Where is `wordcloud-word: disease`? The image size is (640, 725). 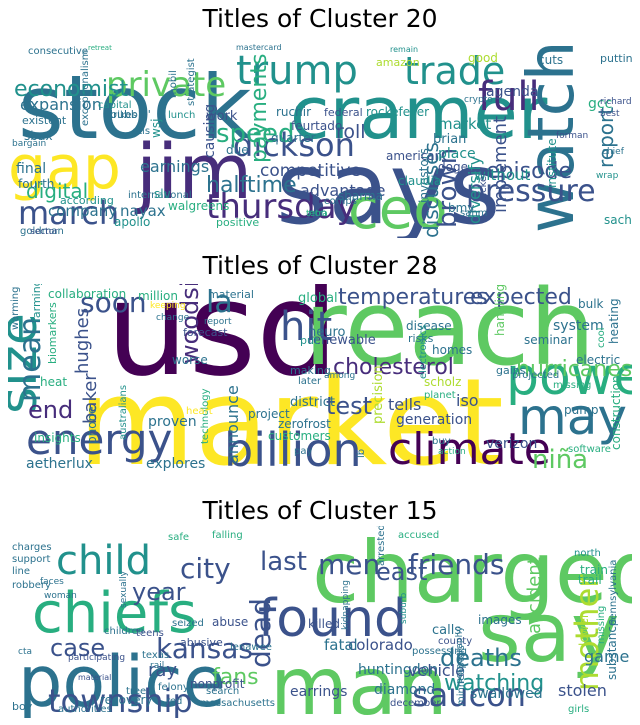
wordcloud-word: disease is located at coordinates (429, 326).